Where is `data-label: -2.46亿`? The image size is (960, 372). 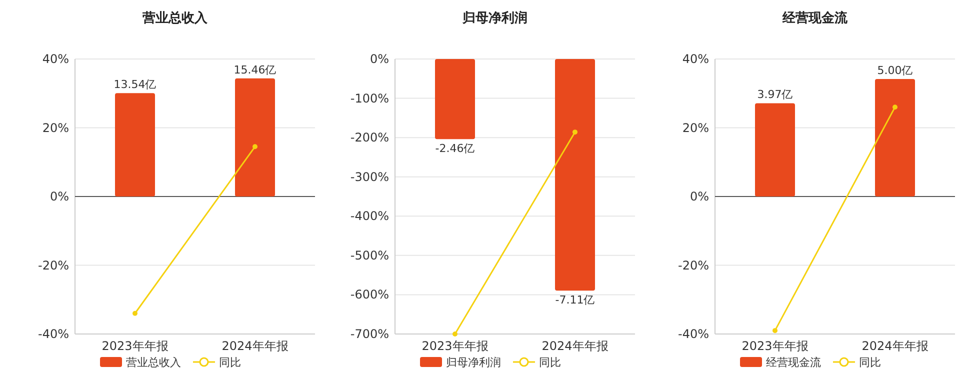
data-label: -2.46亿 is located at coordinates (455, 149).